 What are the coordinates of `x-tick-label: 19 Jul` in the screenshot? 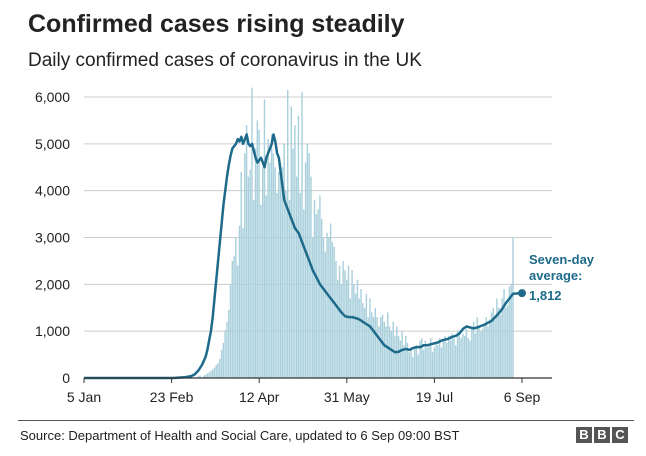 It's located at (434, 397).